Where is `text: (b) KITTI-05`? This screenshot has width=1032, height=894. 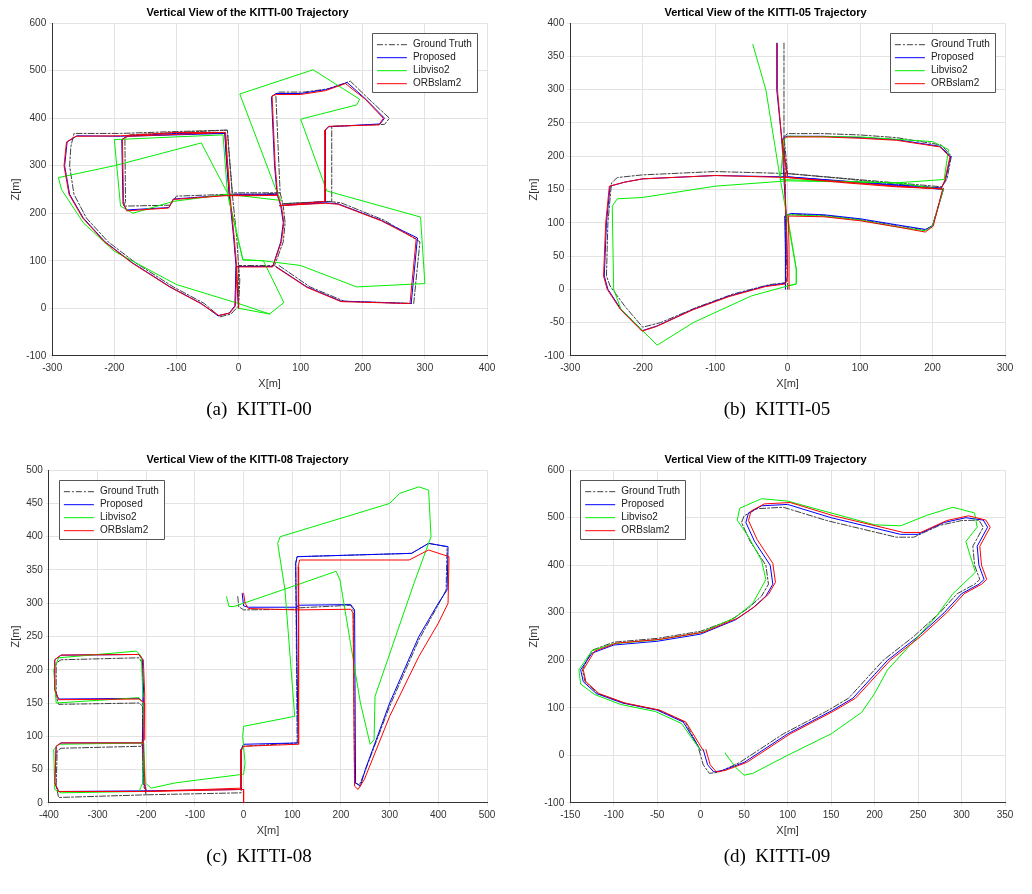
text: (b) KITTI-05 is located at coordinates (777, 409).